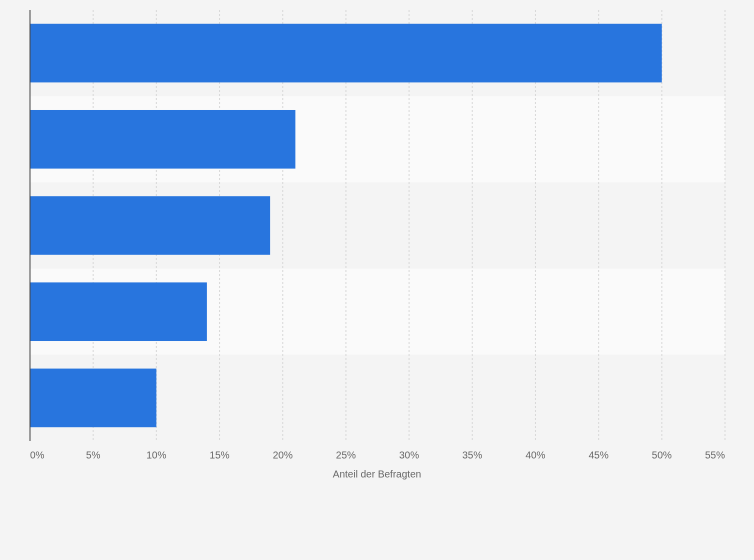 Image resolution: width=754 pixels, height=560 pixels. Describe the element at coordinates (472, 456) in the screenshot. I see `x-tick-label: 35%` at that location.